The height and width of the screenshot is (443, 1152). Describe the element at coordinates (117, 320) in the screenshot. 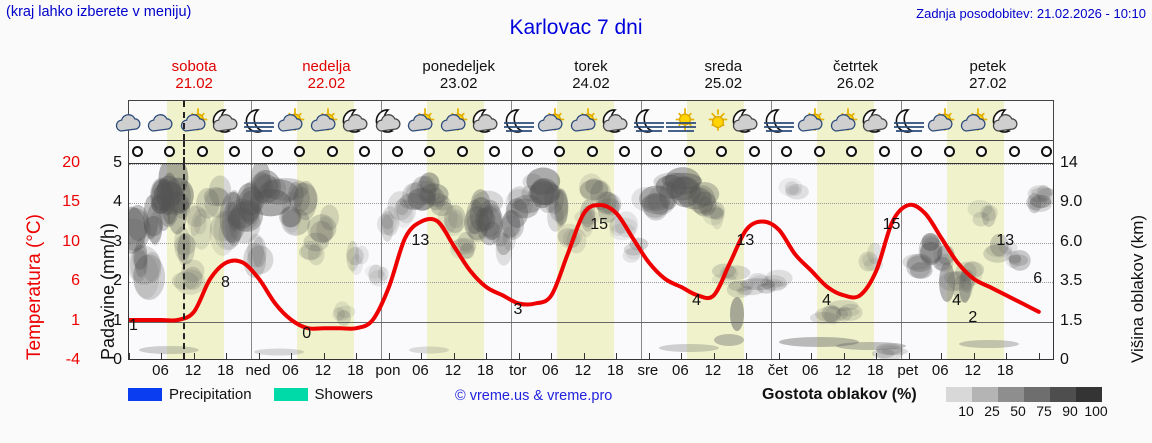

I see `precipitation-tick-1: 1` at that location.